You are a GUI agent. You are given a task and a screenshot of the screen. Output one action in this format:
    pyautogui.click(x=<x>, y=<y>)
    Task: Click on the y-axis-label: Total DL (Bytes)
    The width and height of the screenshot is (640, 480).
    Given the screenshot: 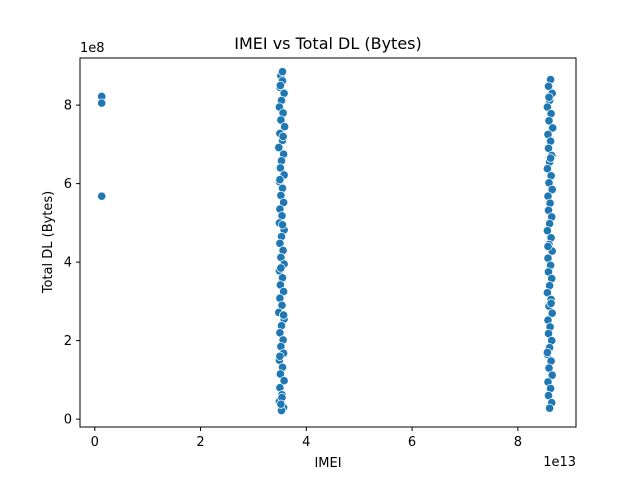 What is the action you would take?
    pyautogui.click(x=48, y=243)
    